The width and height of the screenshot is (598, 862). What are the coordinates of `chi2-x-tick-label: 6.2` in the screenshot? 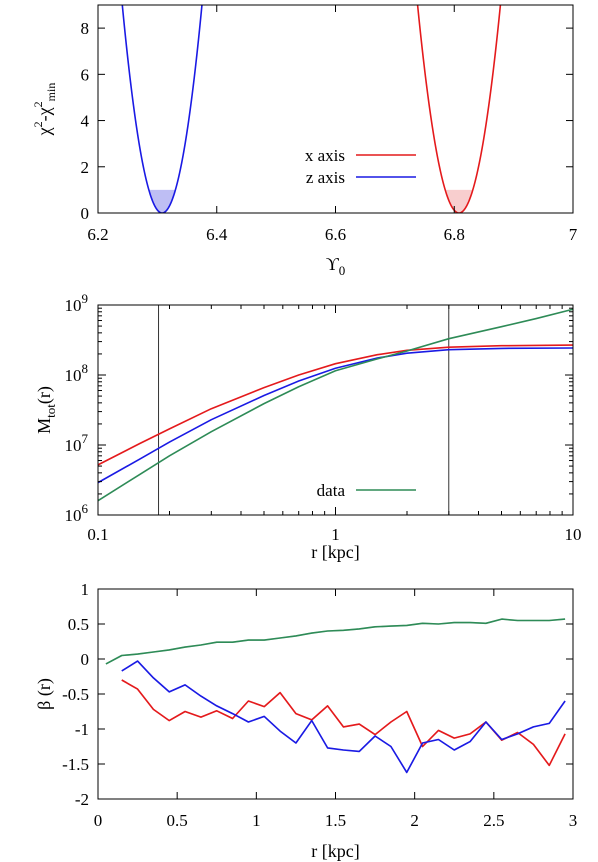 It's located at (97, 234).